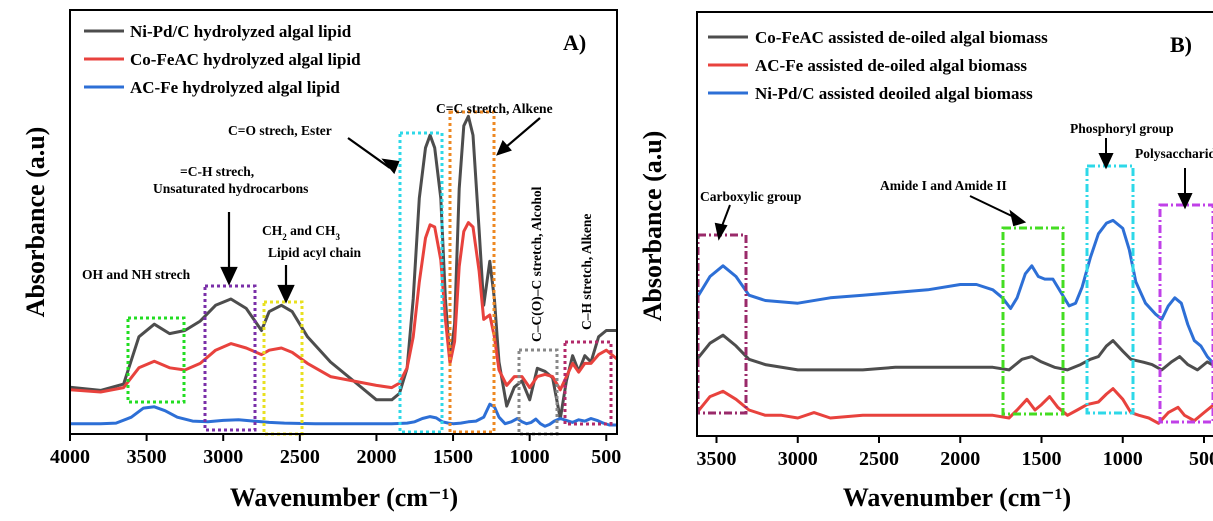  What do you see at coordinates (957, 497) in the screenshot?
I see `panel-b-x-title: Wavenumber (cm⁻¹)` at bounding box center [957, 497].